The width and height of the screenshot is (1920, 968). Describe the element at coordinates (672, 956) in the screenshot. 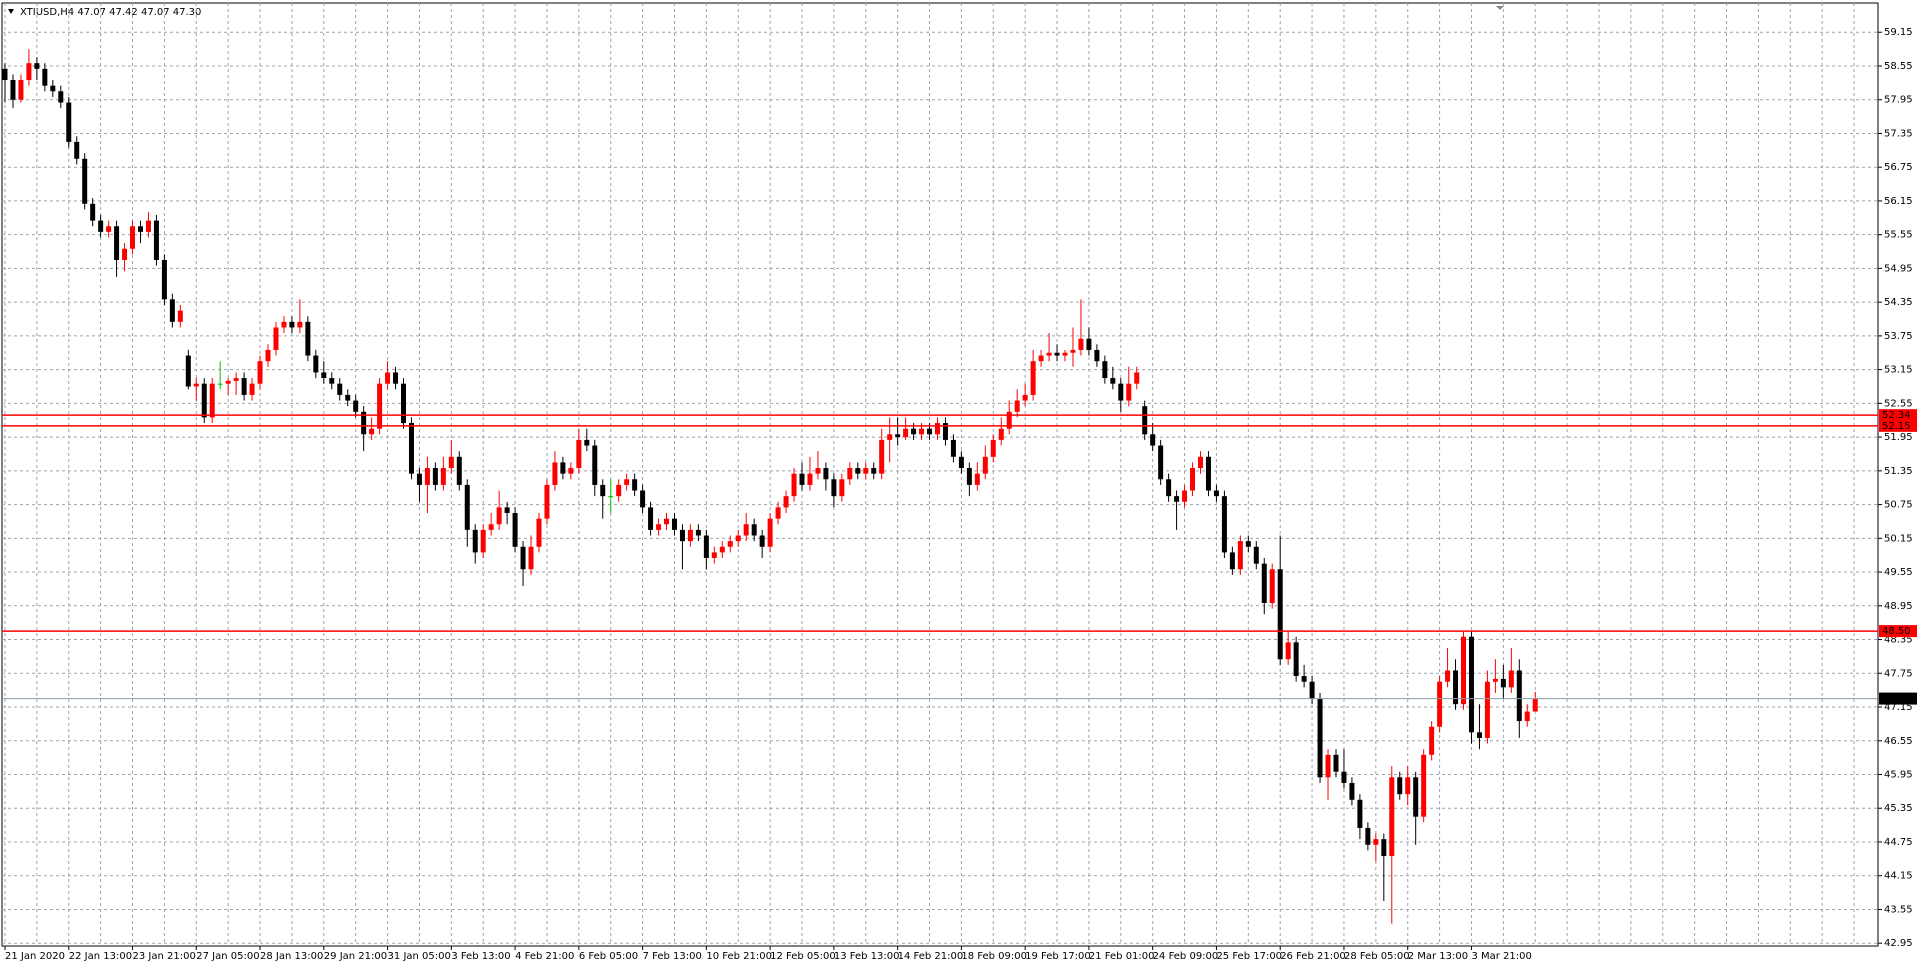

I see `x-tick-label: 7 Feb 13:00` at that location.